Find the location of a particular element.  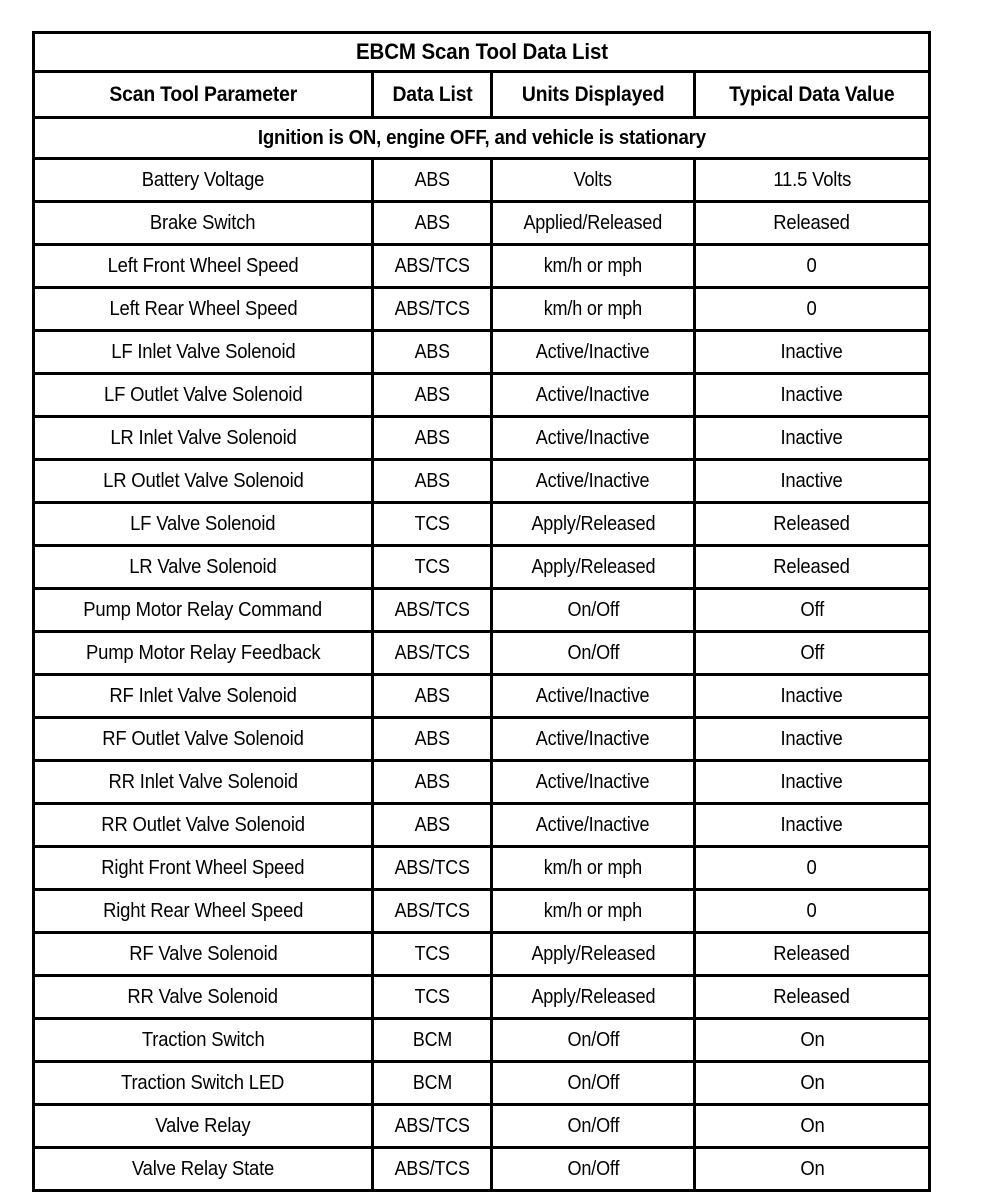

cell-parameter: Traction Switch is located at coordinates (203, 1040).